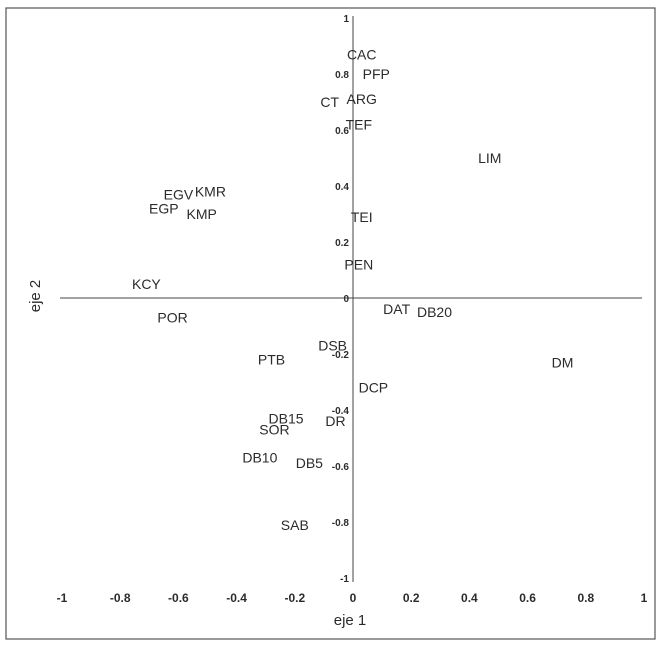 The width and height of the screenshot is (659, 646). Describe the element at coordinates (342, 75) in the screenshot. I see `y-tick-label: 0.8` at that location.